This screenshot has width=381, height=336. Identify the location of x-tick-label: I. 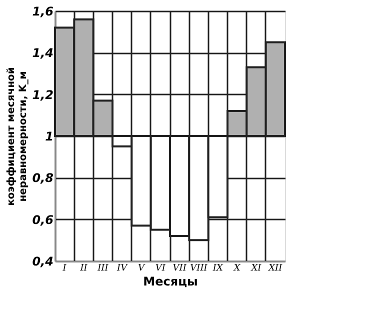
(64, 269).